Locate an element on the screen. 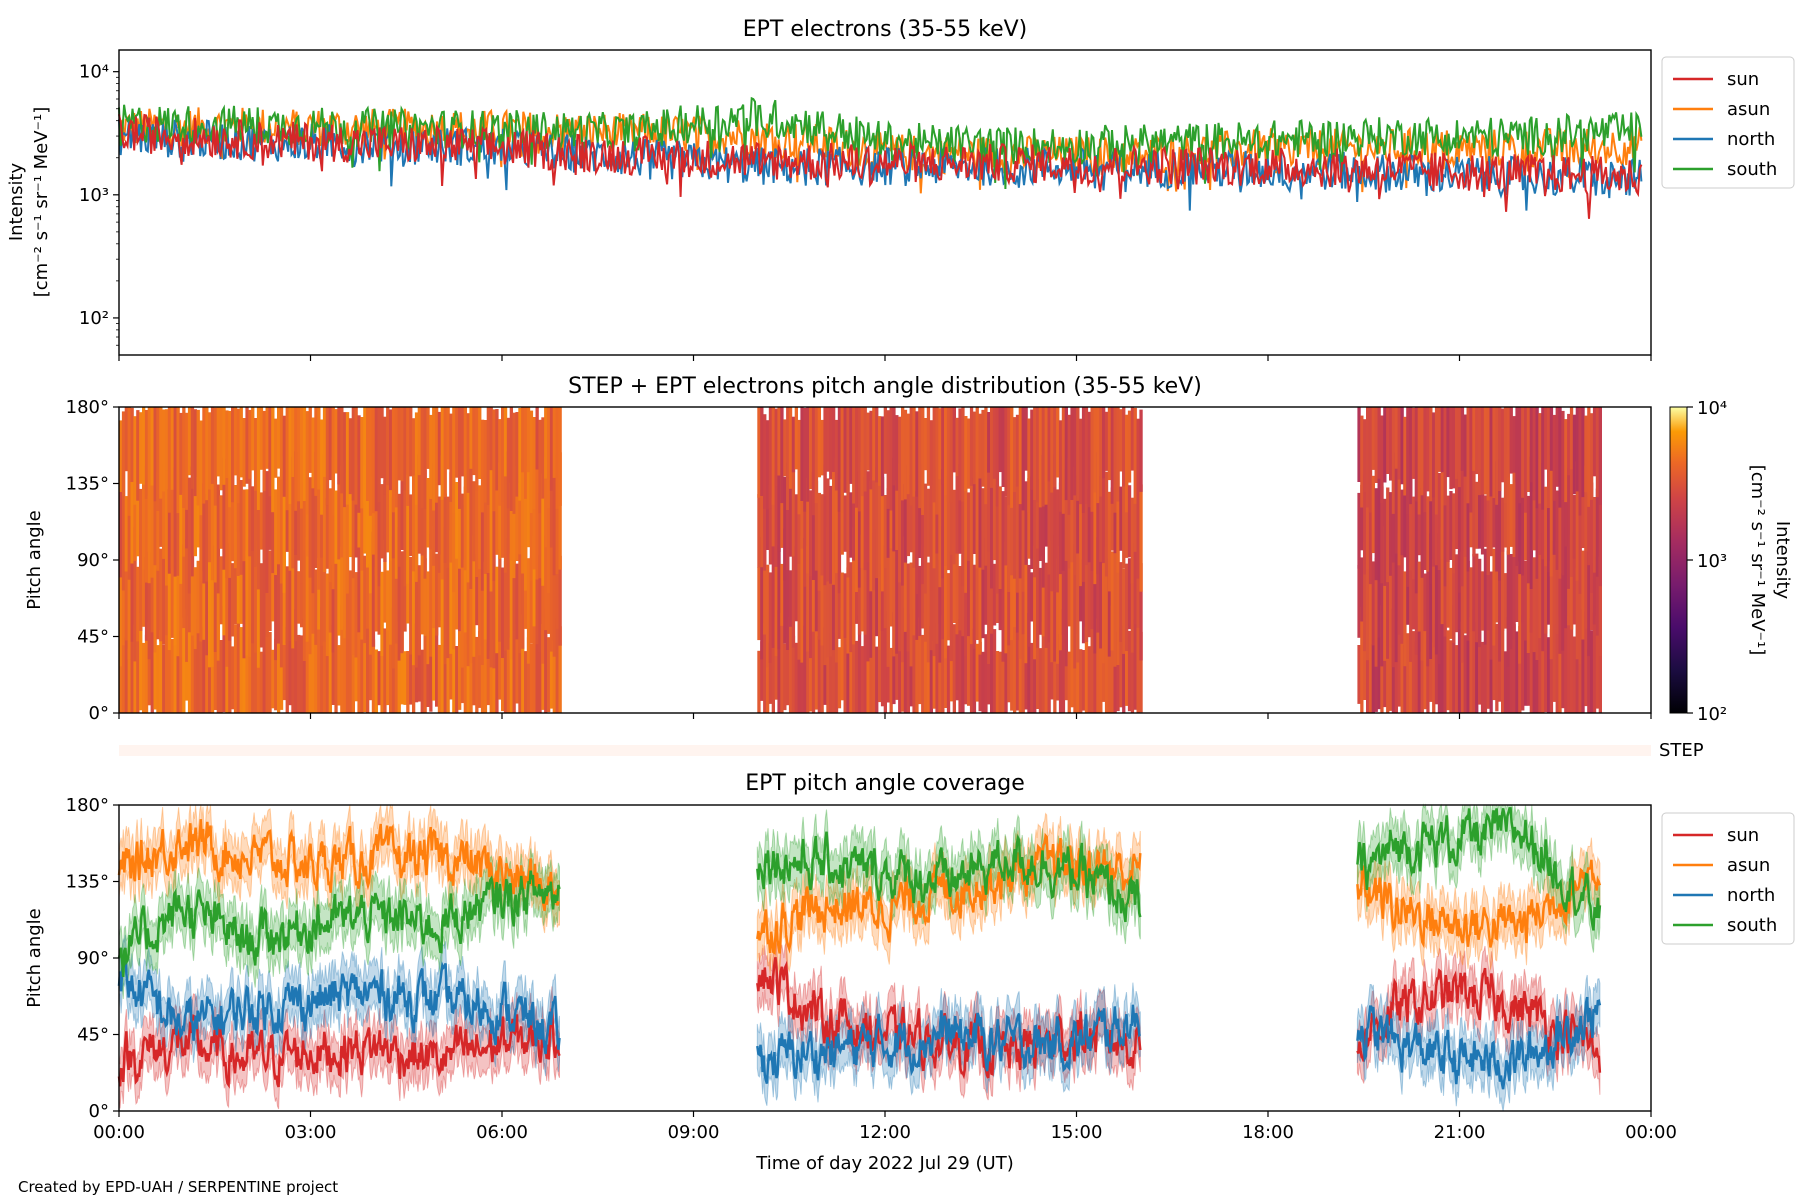  coverage-band-south is located at coordinates (339, 924).